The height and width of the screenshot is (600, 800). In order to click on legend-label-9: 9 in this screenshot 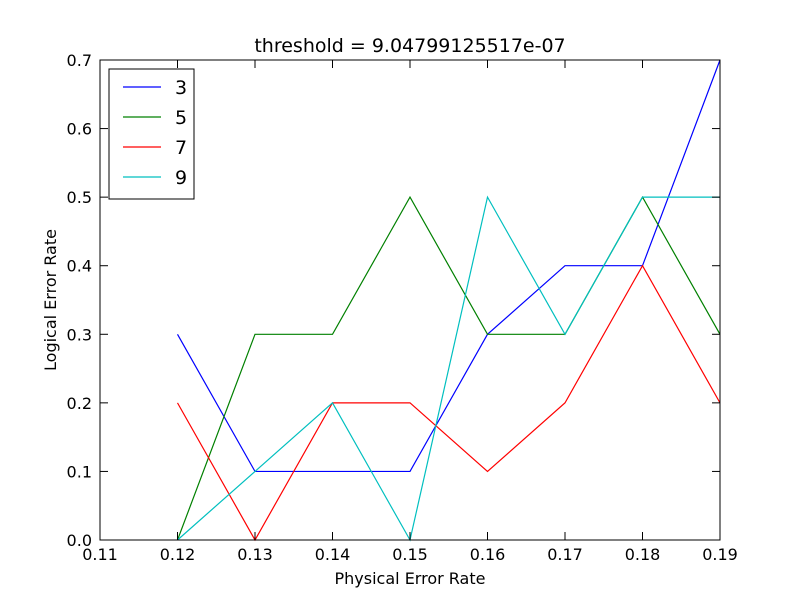, I will do `click(181, 178)`.